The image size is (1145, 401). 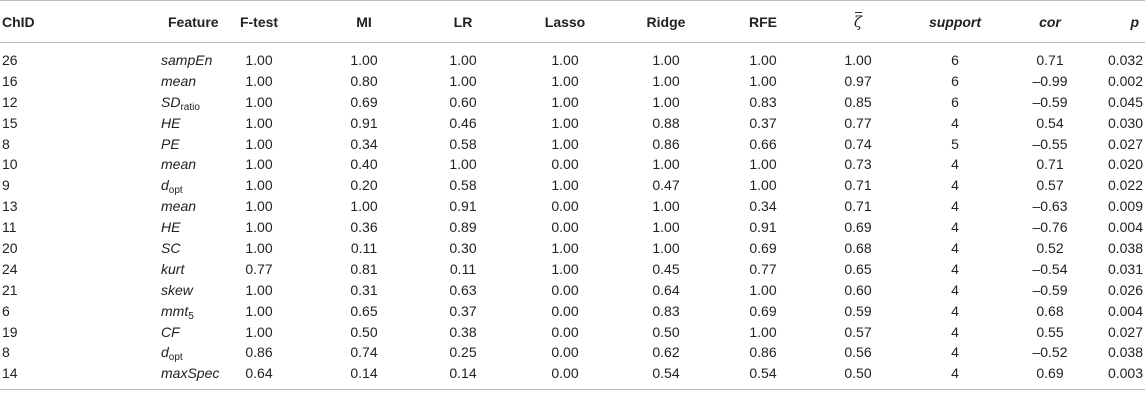 I want to click on cell-lr: 0.37, so click(x=463, y=310).